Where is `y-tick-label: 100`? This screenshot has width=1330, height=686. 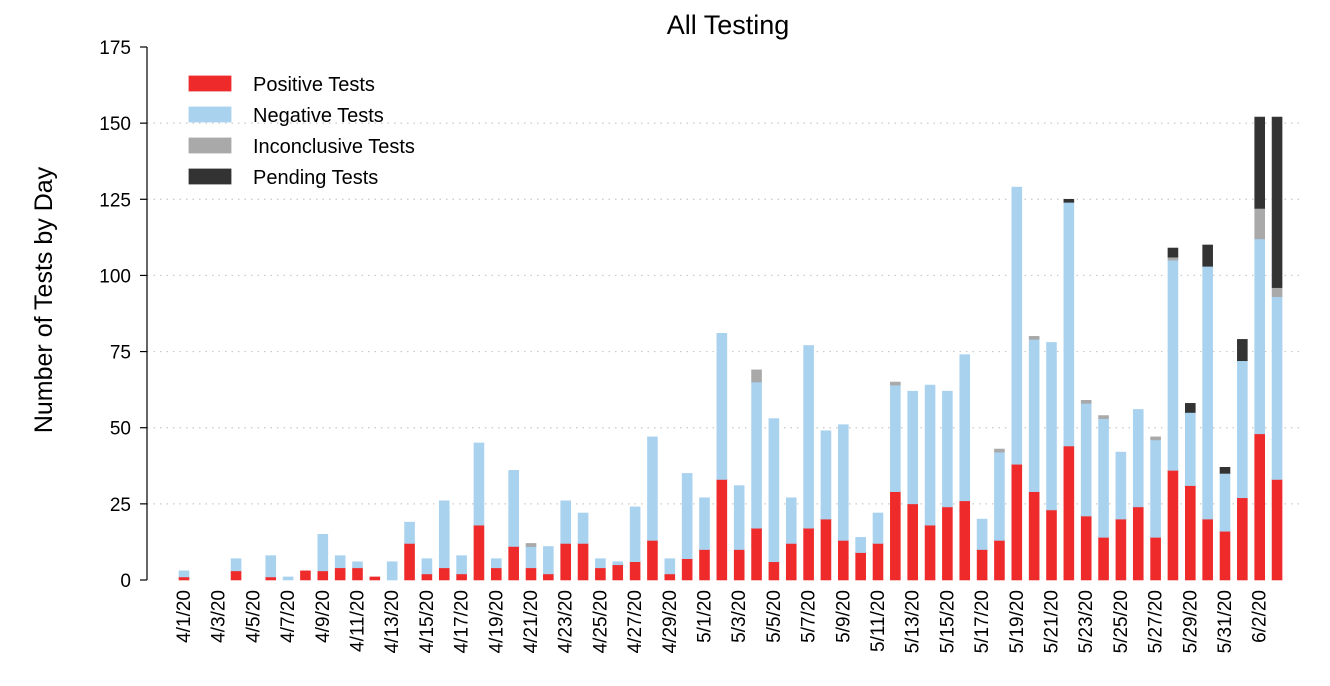 y-tick-label: 100 is located at coordinates (115, 276).